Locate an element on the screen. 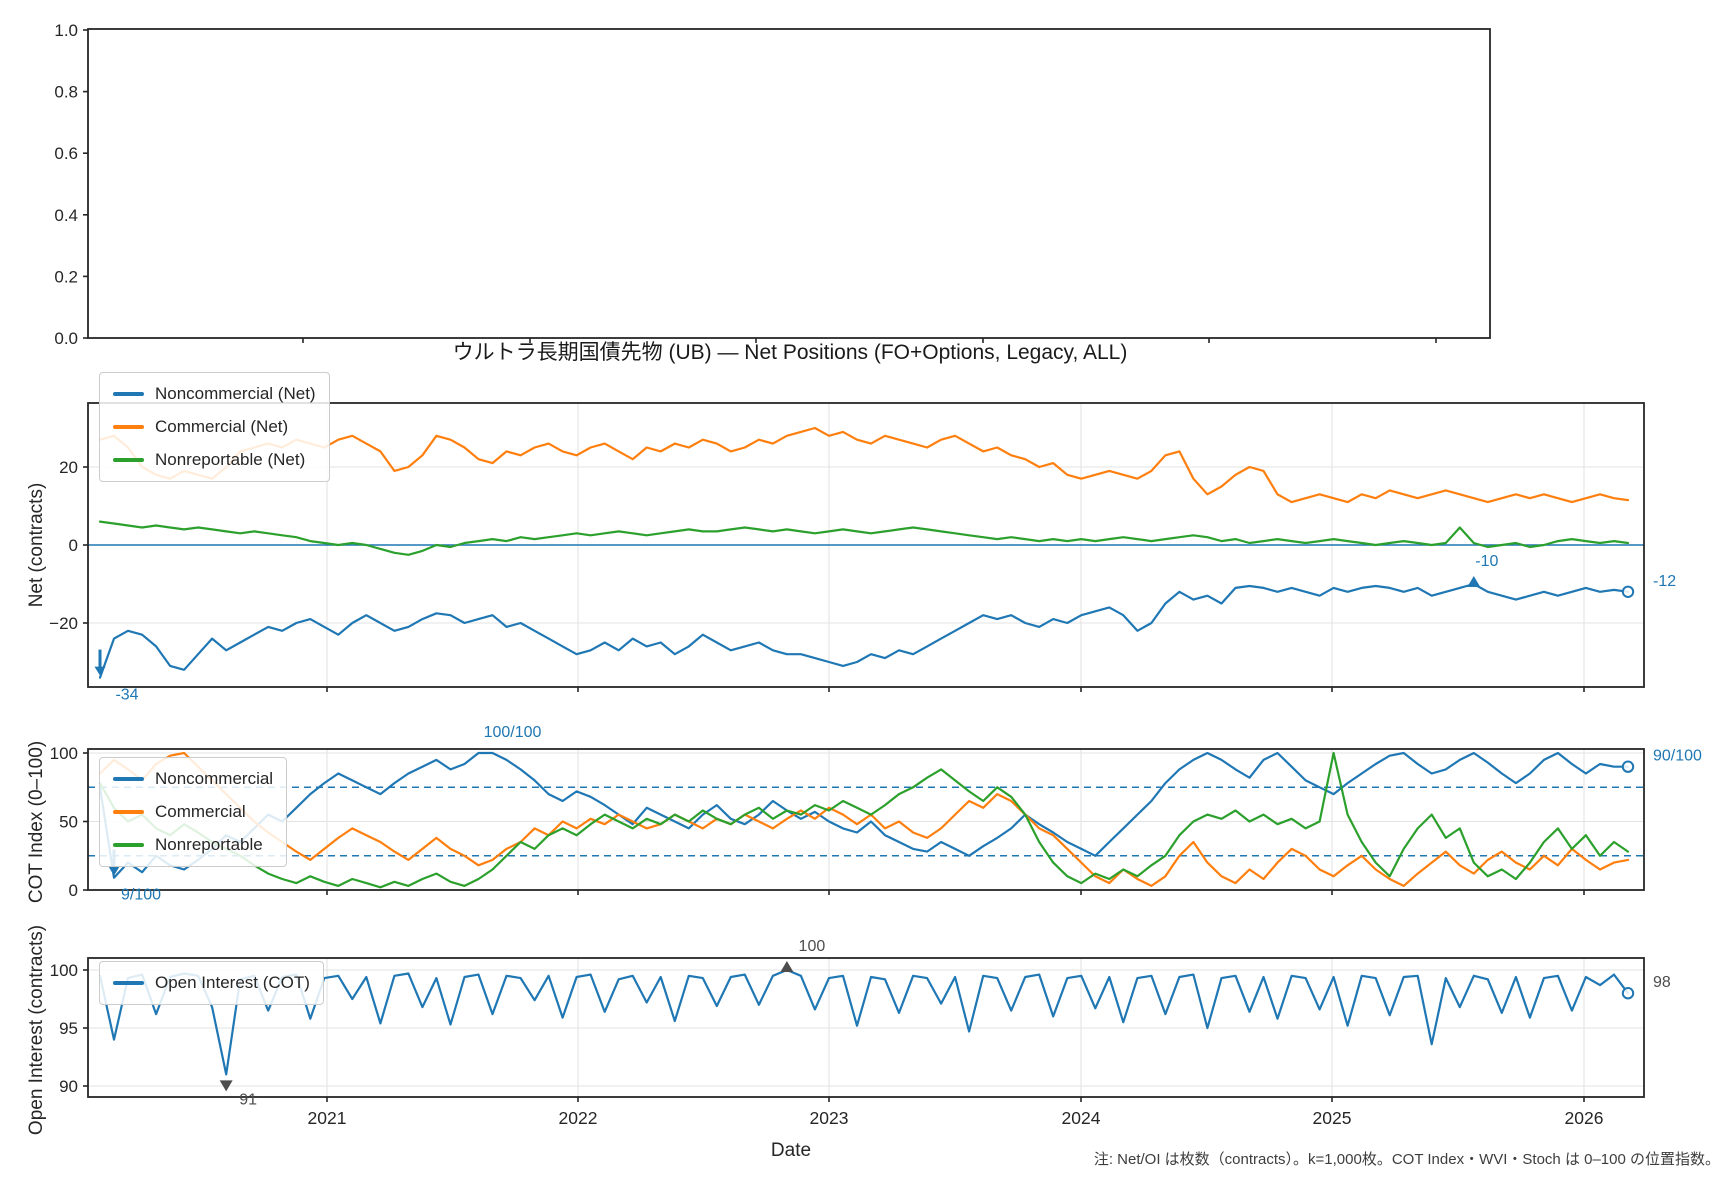 This screenshot has width=1728, height=1180. axes-spines is located at coordinates (866, 819).